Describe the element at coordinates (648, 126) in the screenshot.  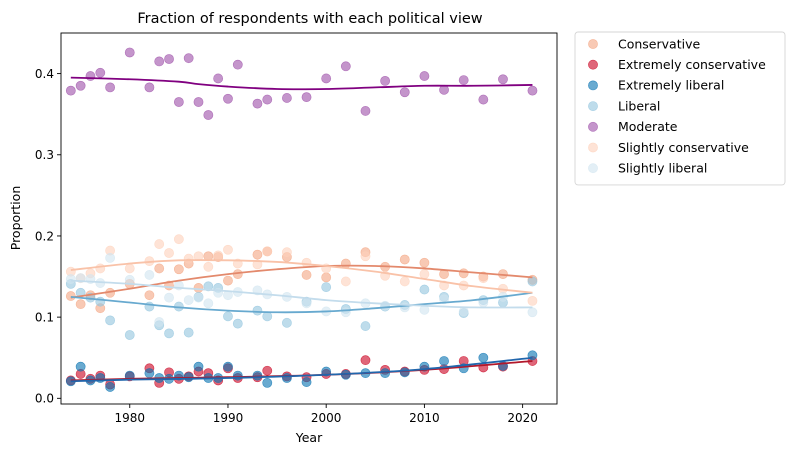
I see `legend-label: Moderate` at that location.